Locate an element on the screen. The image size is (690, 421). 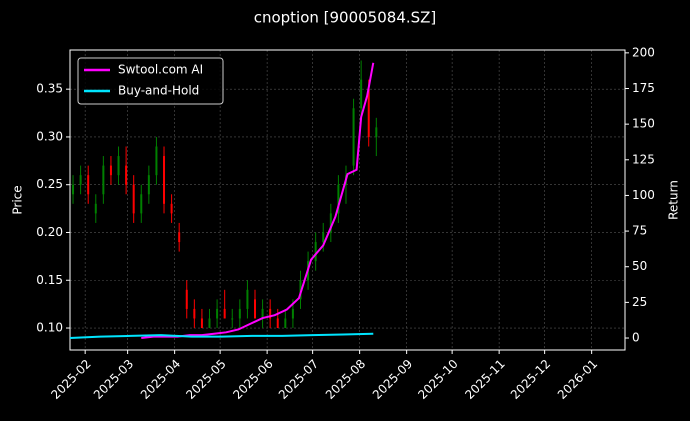
y2-tick-label: 25 is located at coordinates (639, 302).